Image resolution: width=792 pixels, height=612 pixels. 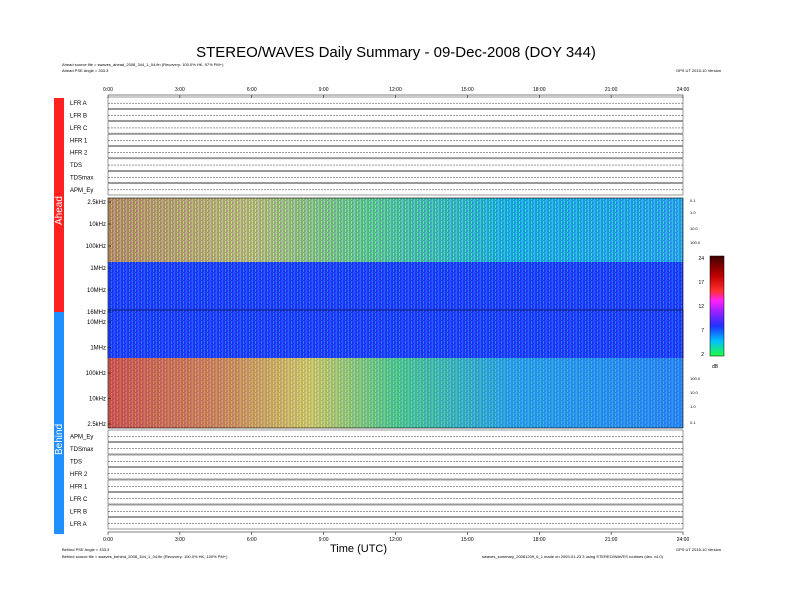 I want to click on colorbar-tick-label: 24, so click(x=701, y=259).